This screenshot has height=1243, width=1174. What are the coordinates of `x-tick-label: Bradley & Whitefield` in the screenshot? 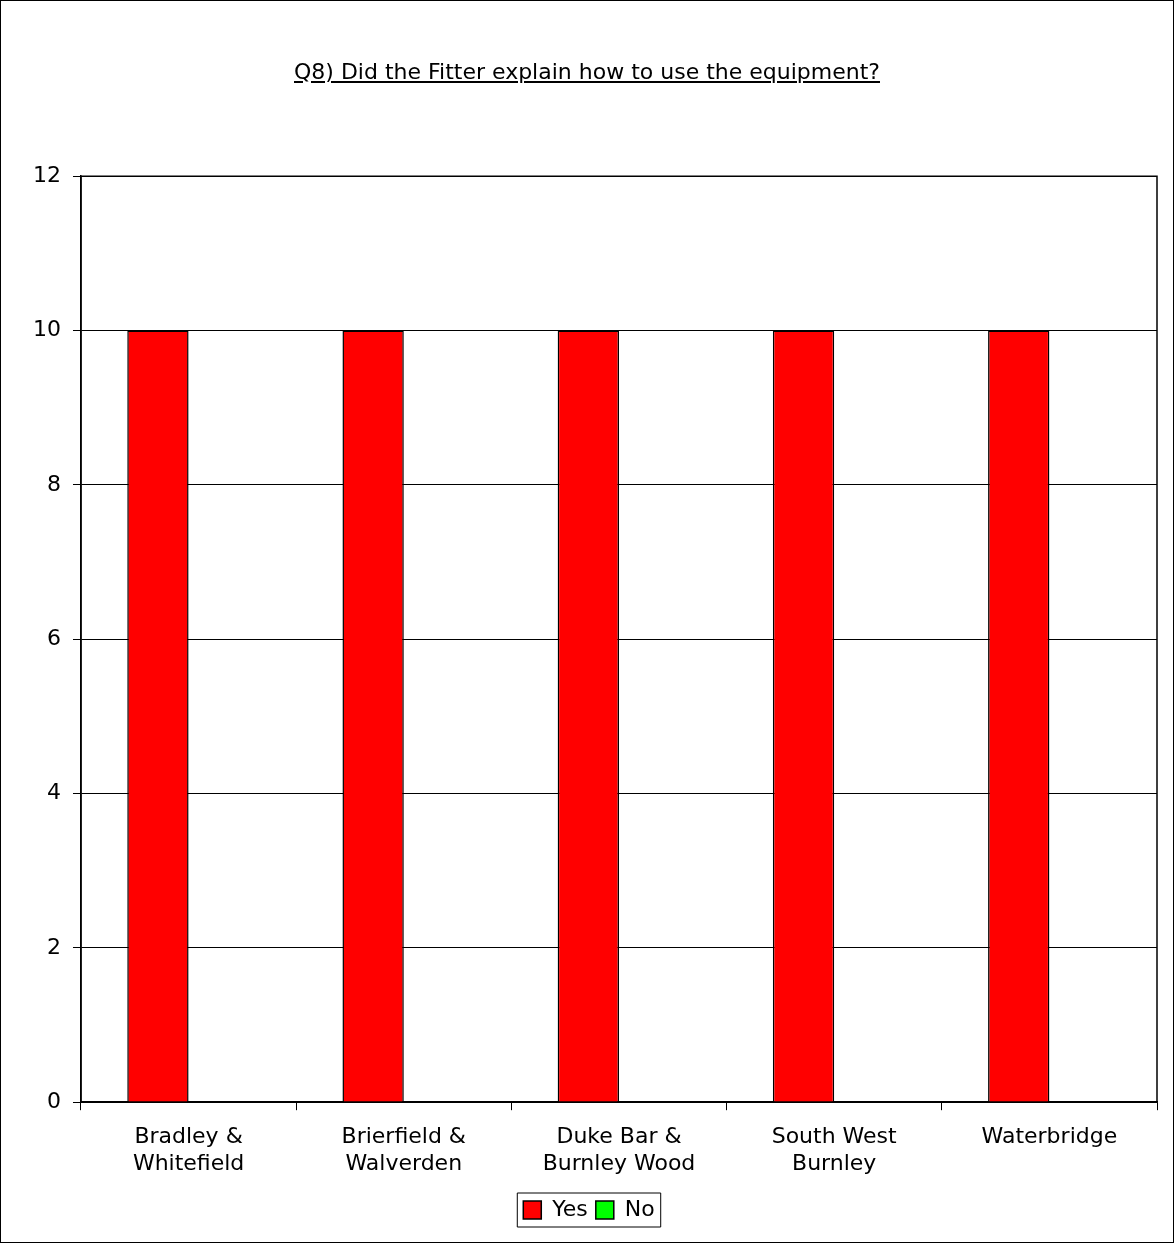 It's located at (188, 1149).